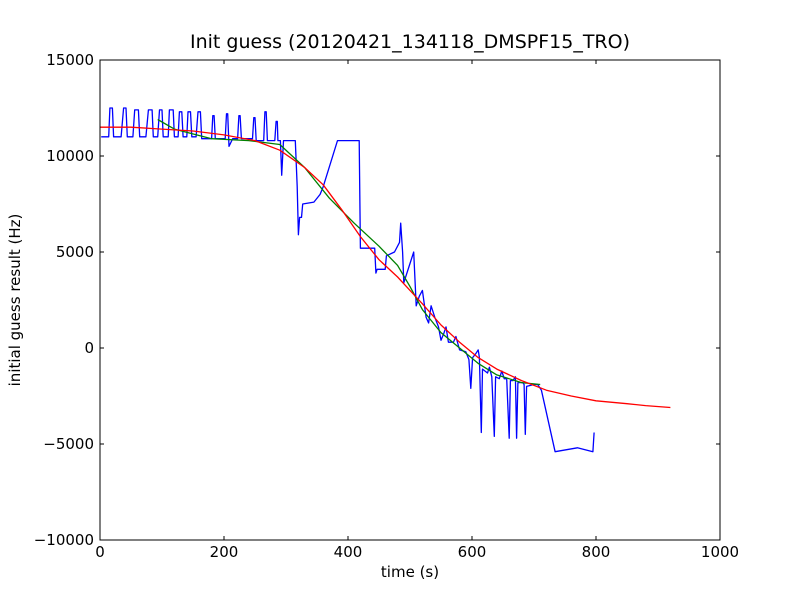 The width and height of the screenshot is (800, 600). Describe the element at coordinates (100, 552) in the screenshot. I see `x-tick-label: 0` at that location.